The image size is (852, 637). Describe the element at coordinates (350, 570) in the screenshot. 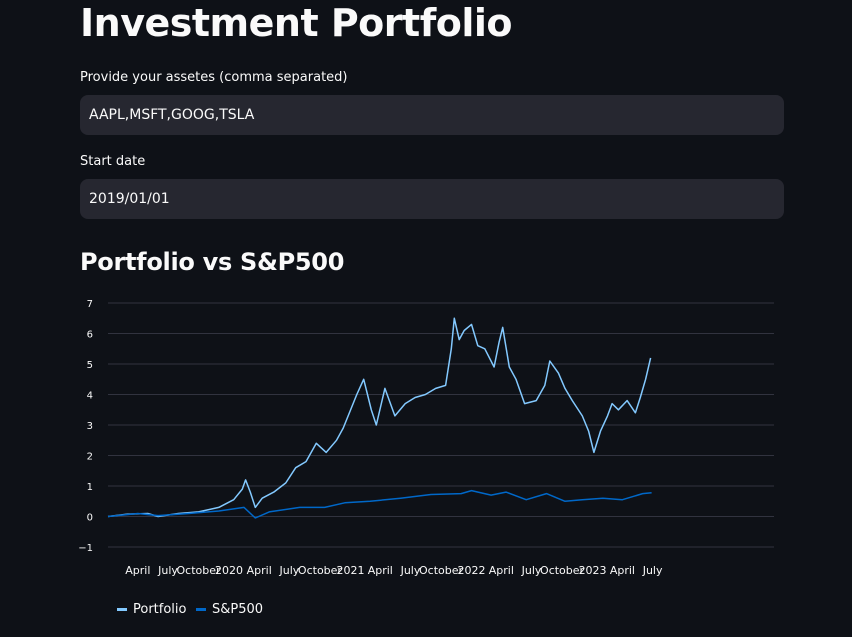

I see `x-tick-label: 2021` at that location.